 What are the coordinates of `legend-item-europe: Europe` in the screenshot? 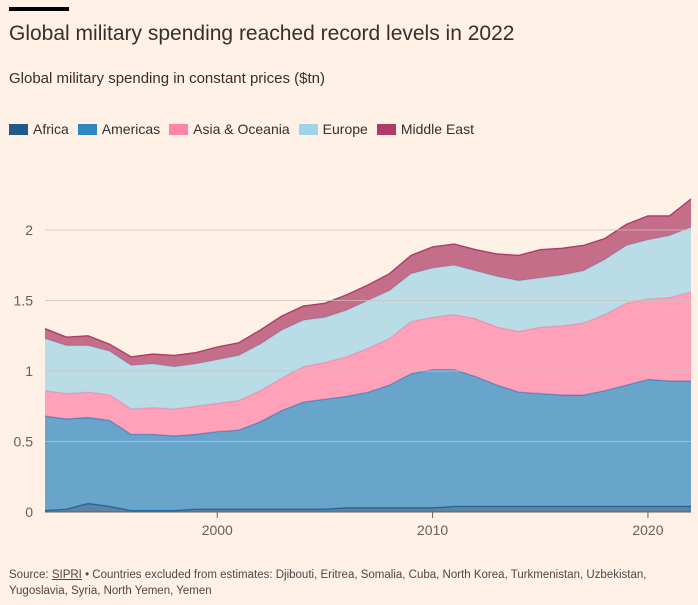 It's located at (333, 129).